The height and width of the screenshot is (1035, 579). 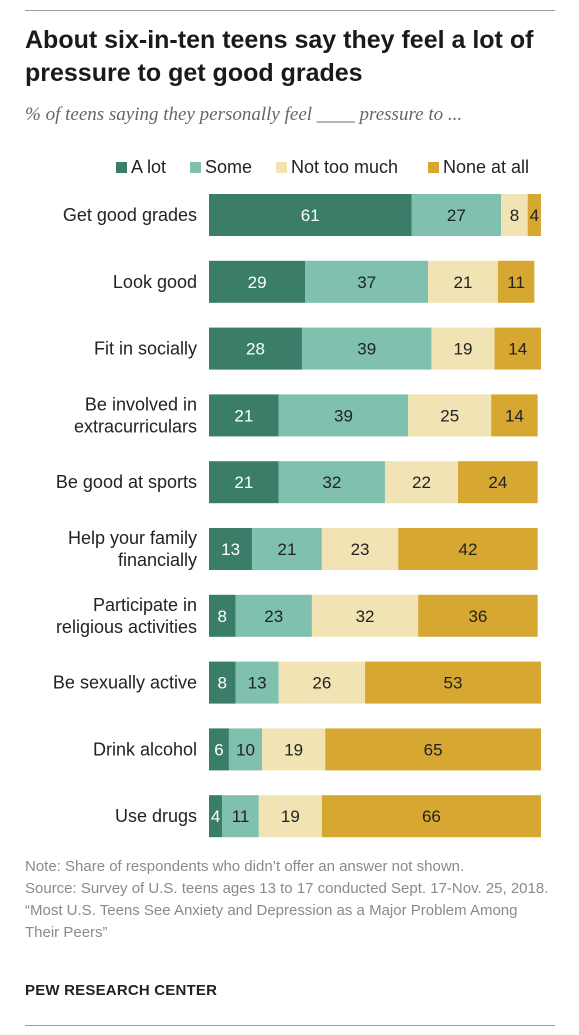 What do you see at coordinates (229, 167) in the screenshot?
I see `legend-label-some: Some` at bounding box center [229, 167].